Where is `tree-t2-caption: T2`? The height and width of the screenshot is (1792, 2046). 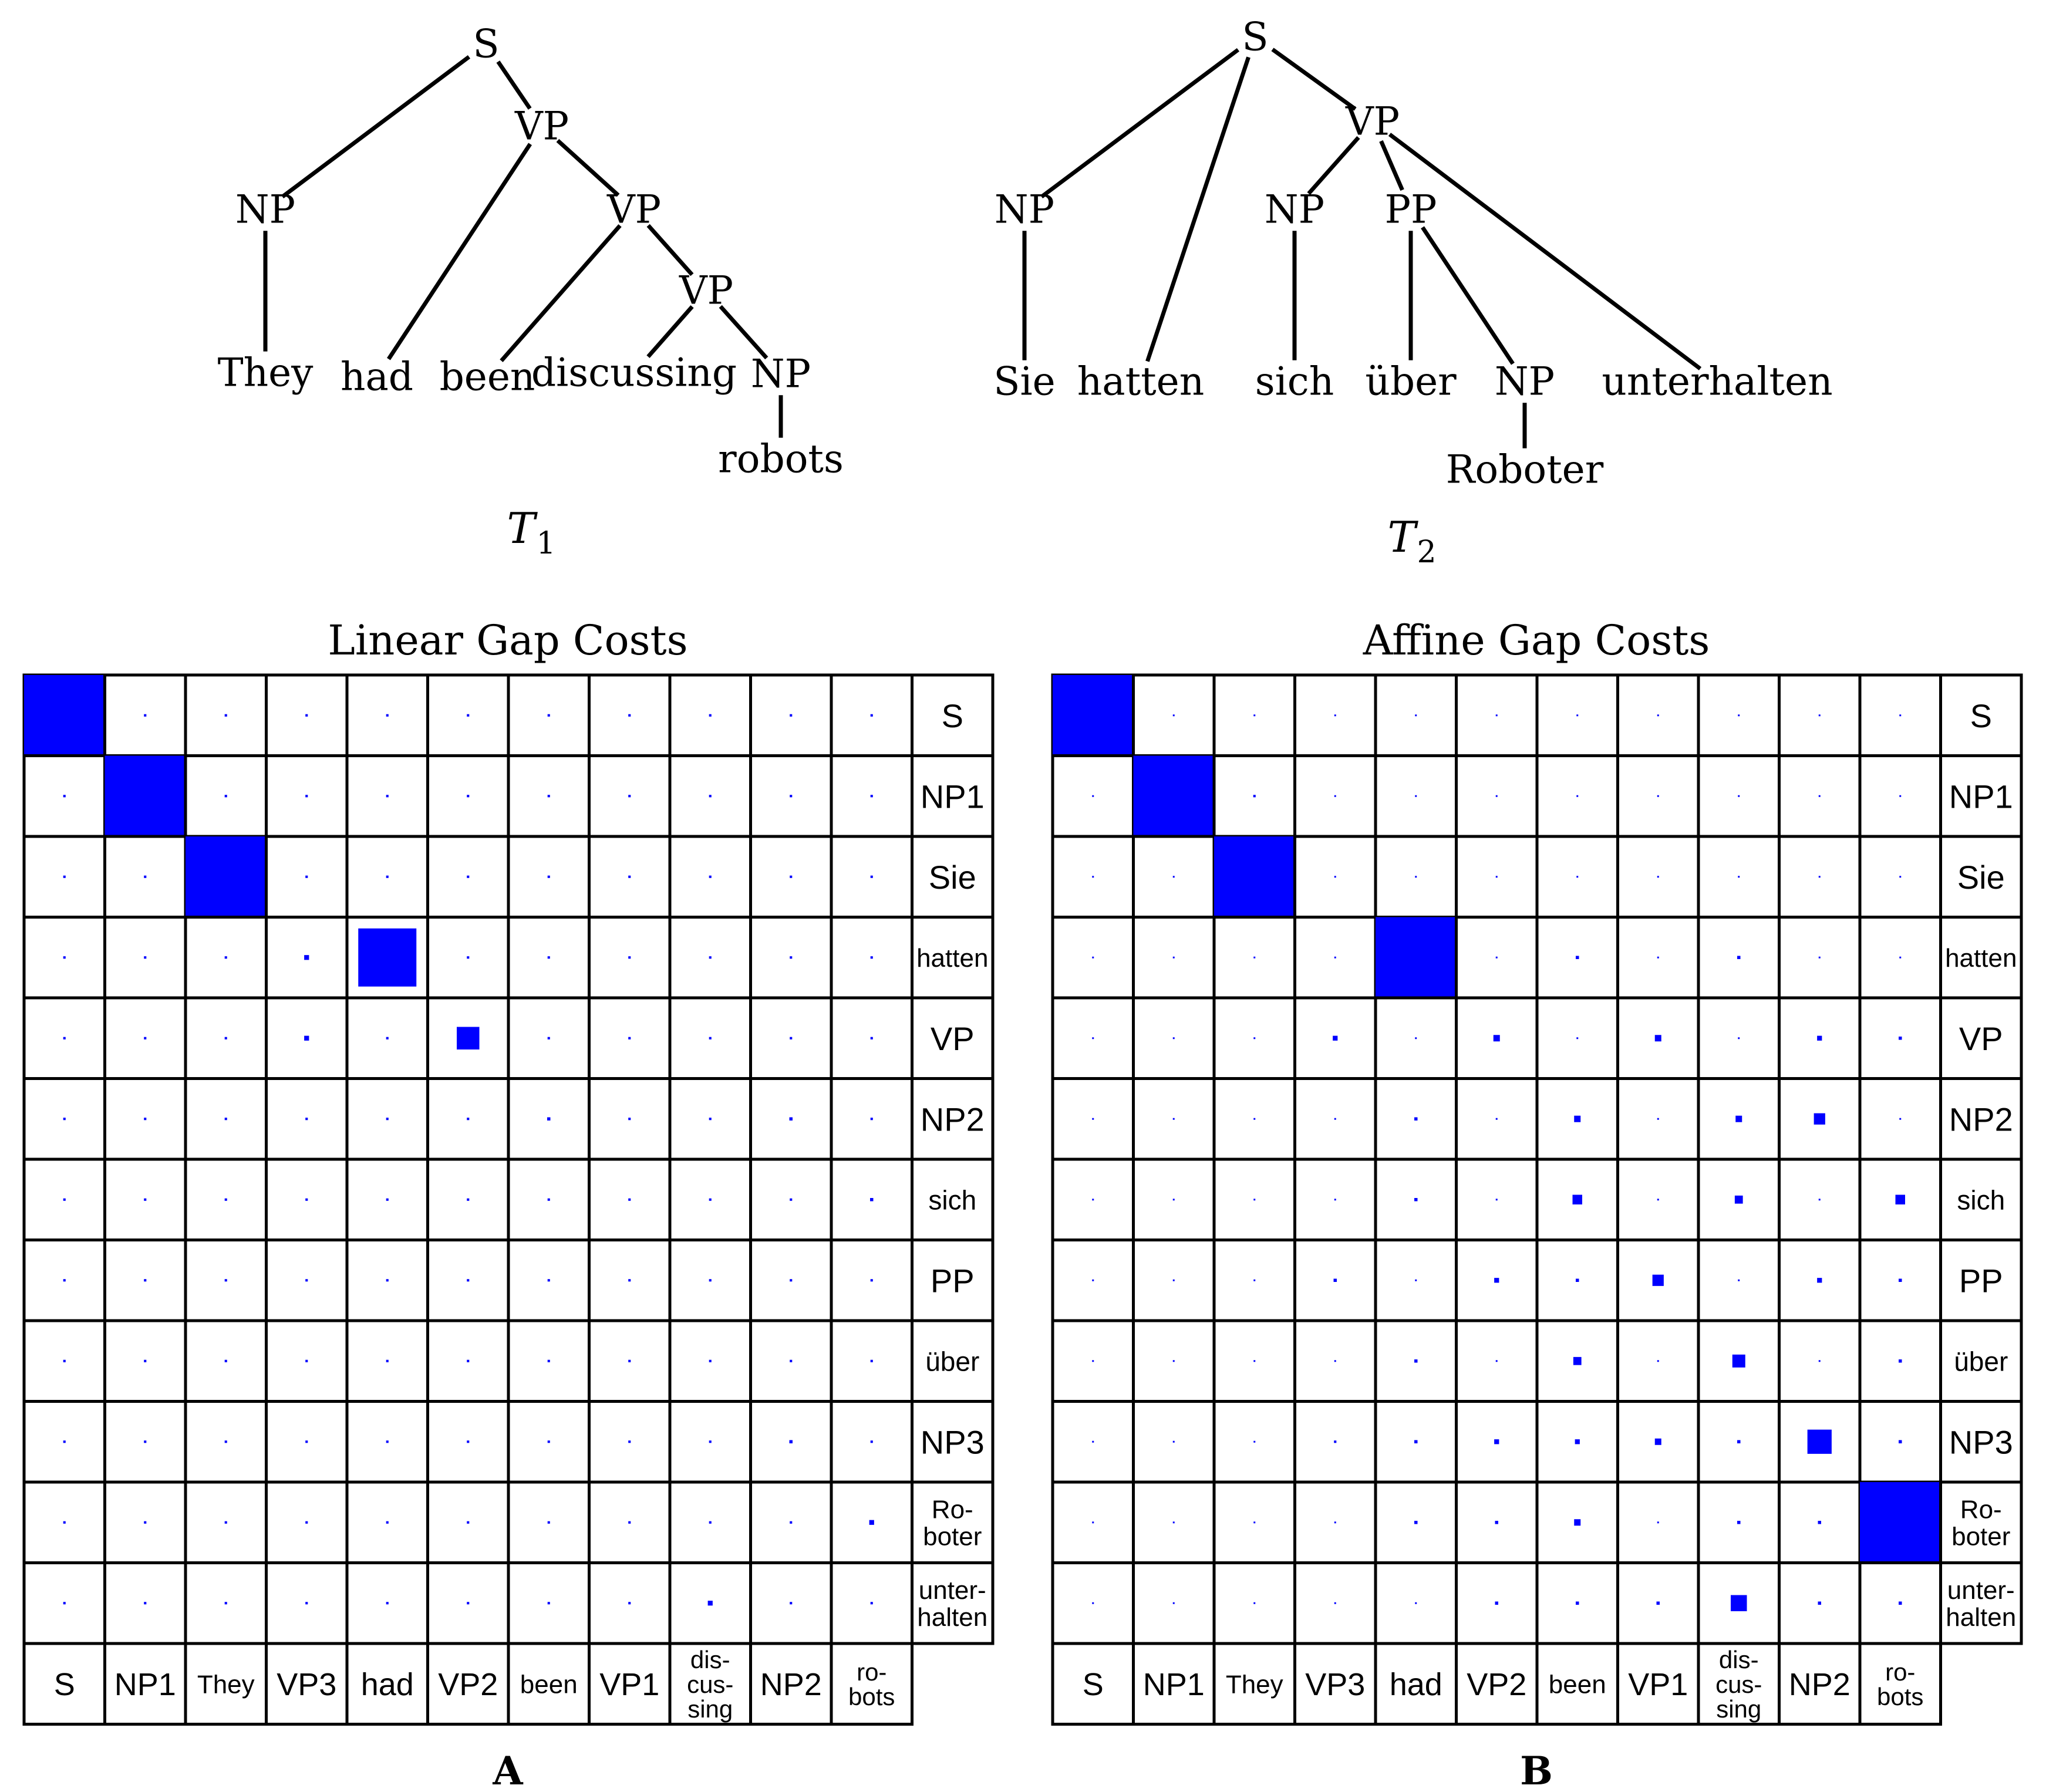 tree-t2-caption: T2 is located at coordinates (1411, 541).